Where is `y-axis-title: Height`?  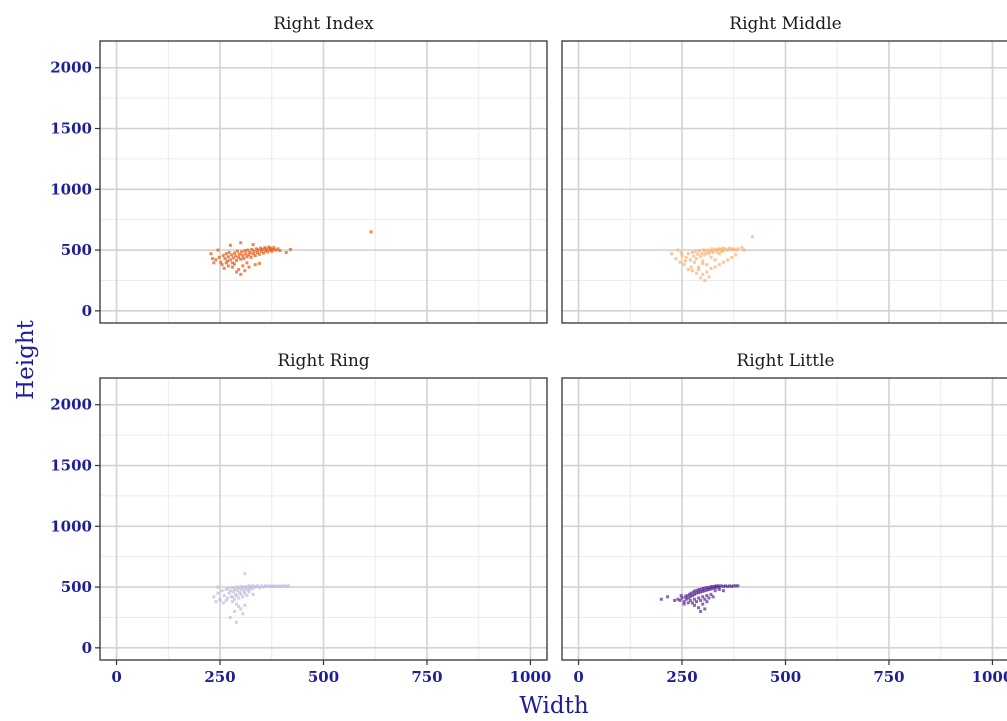 y-axis-title: Height is located at coordinates (26, 359).